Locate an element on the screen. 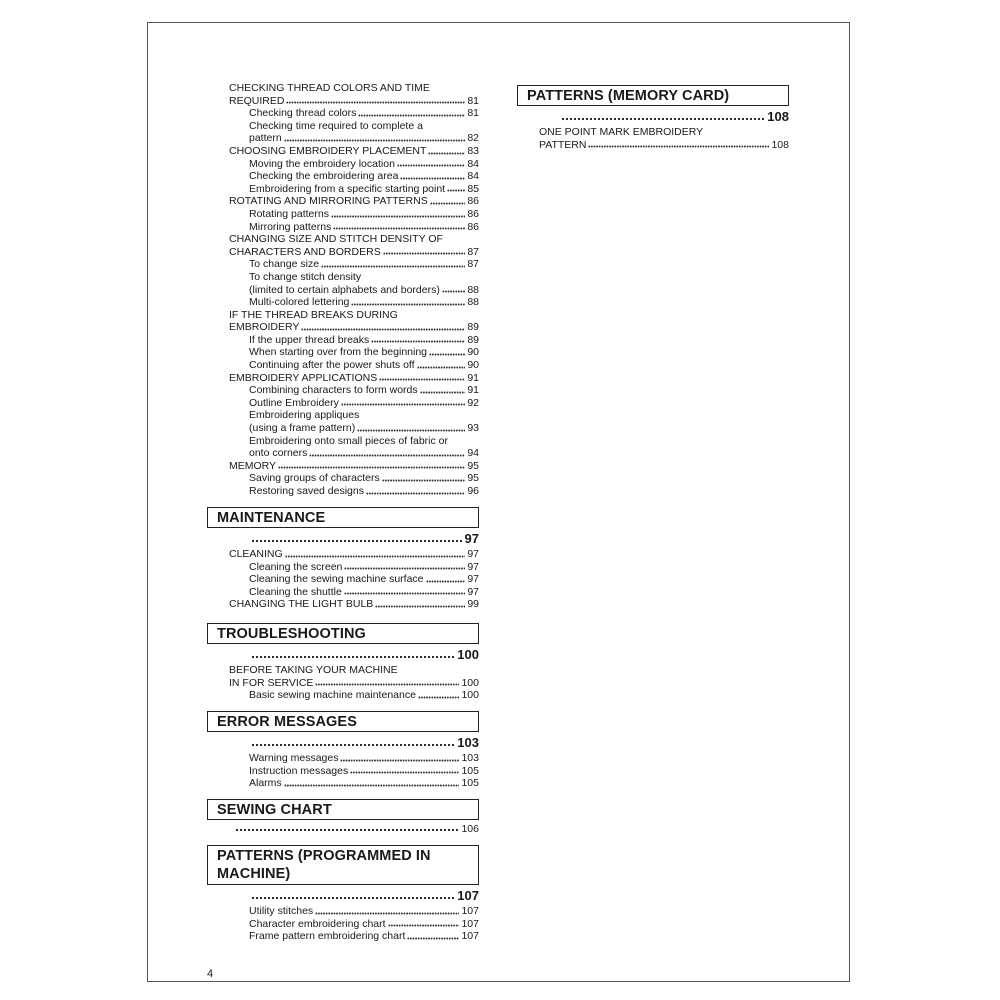 Image resolution: width=1000 pixels, height=1000 pixels. toc-entry-line: Cleaning the shuttle 97 is located at coordinates (364, 592).